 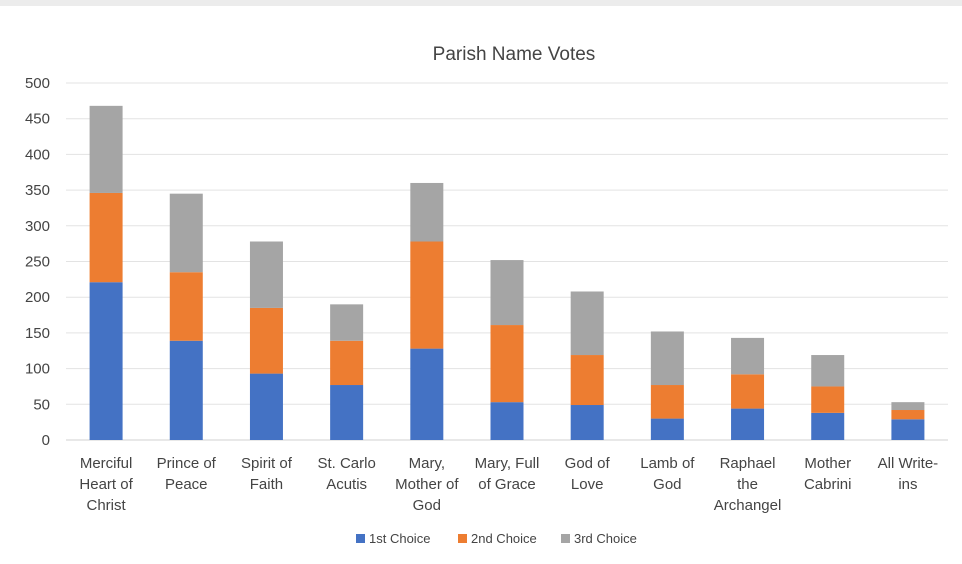 I want to click on y-tick-label: 0, so click(x=46, y=440).